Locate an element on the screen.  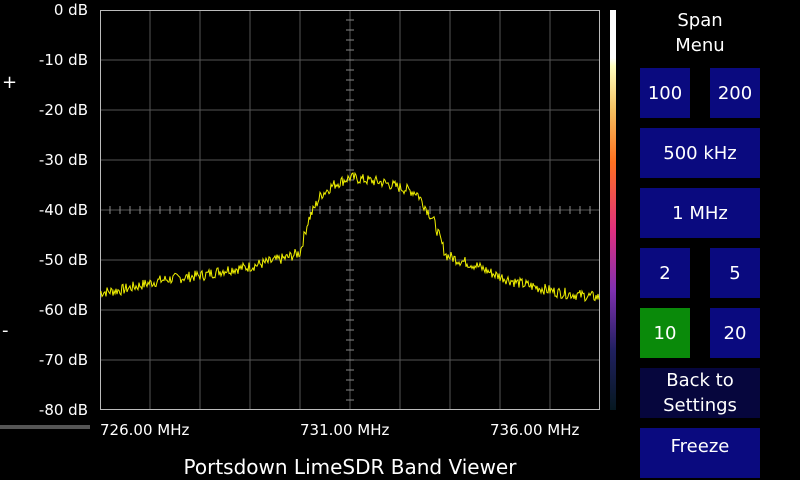
span-20-button: 20 is located at coordinates (735, 333).